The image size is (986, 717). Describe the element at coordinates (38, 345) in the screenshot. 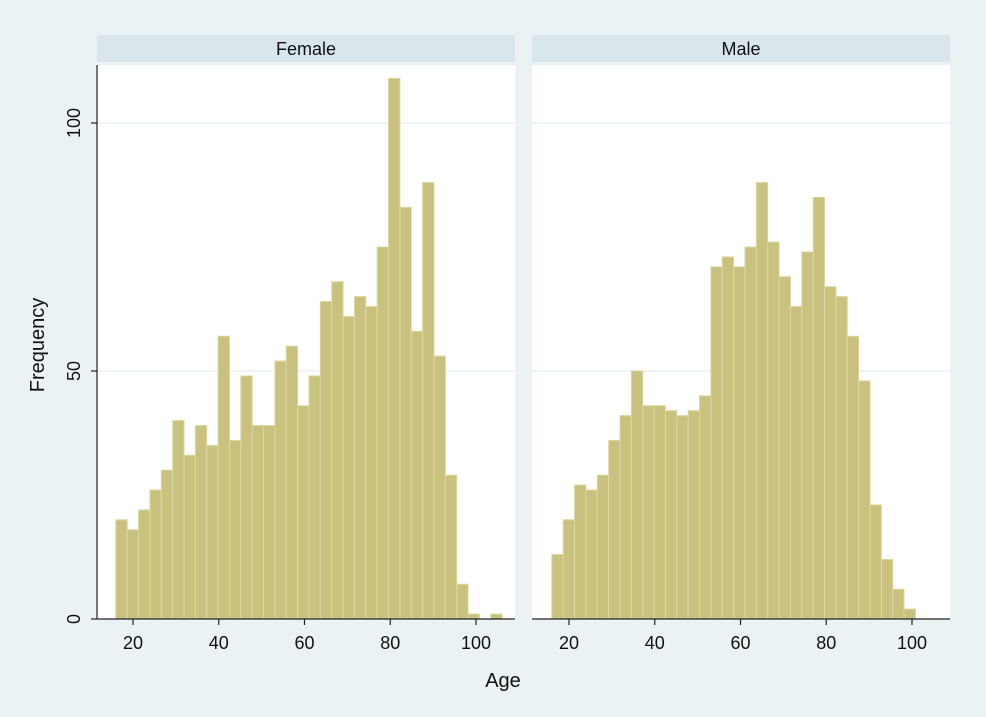

I see `y-axis-label: Frequency` at that location.